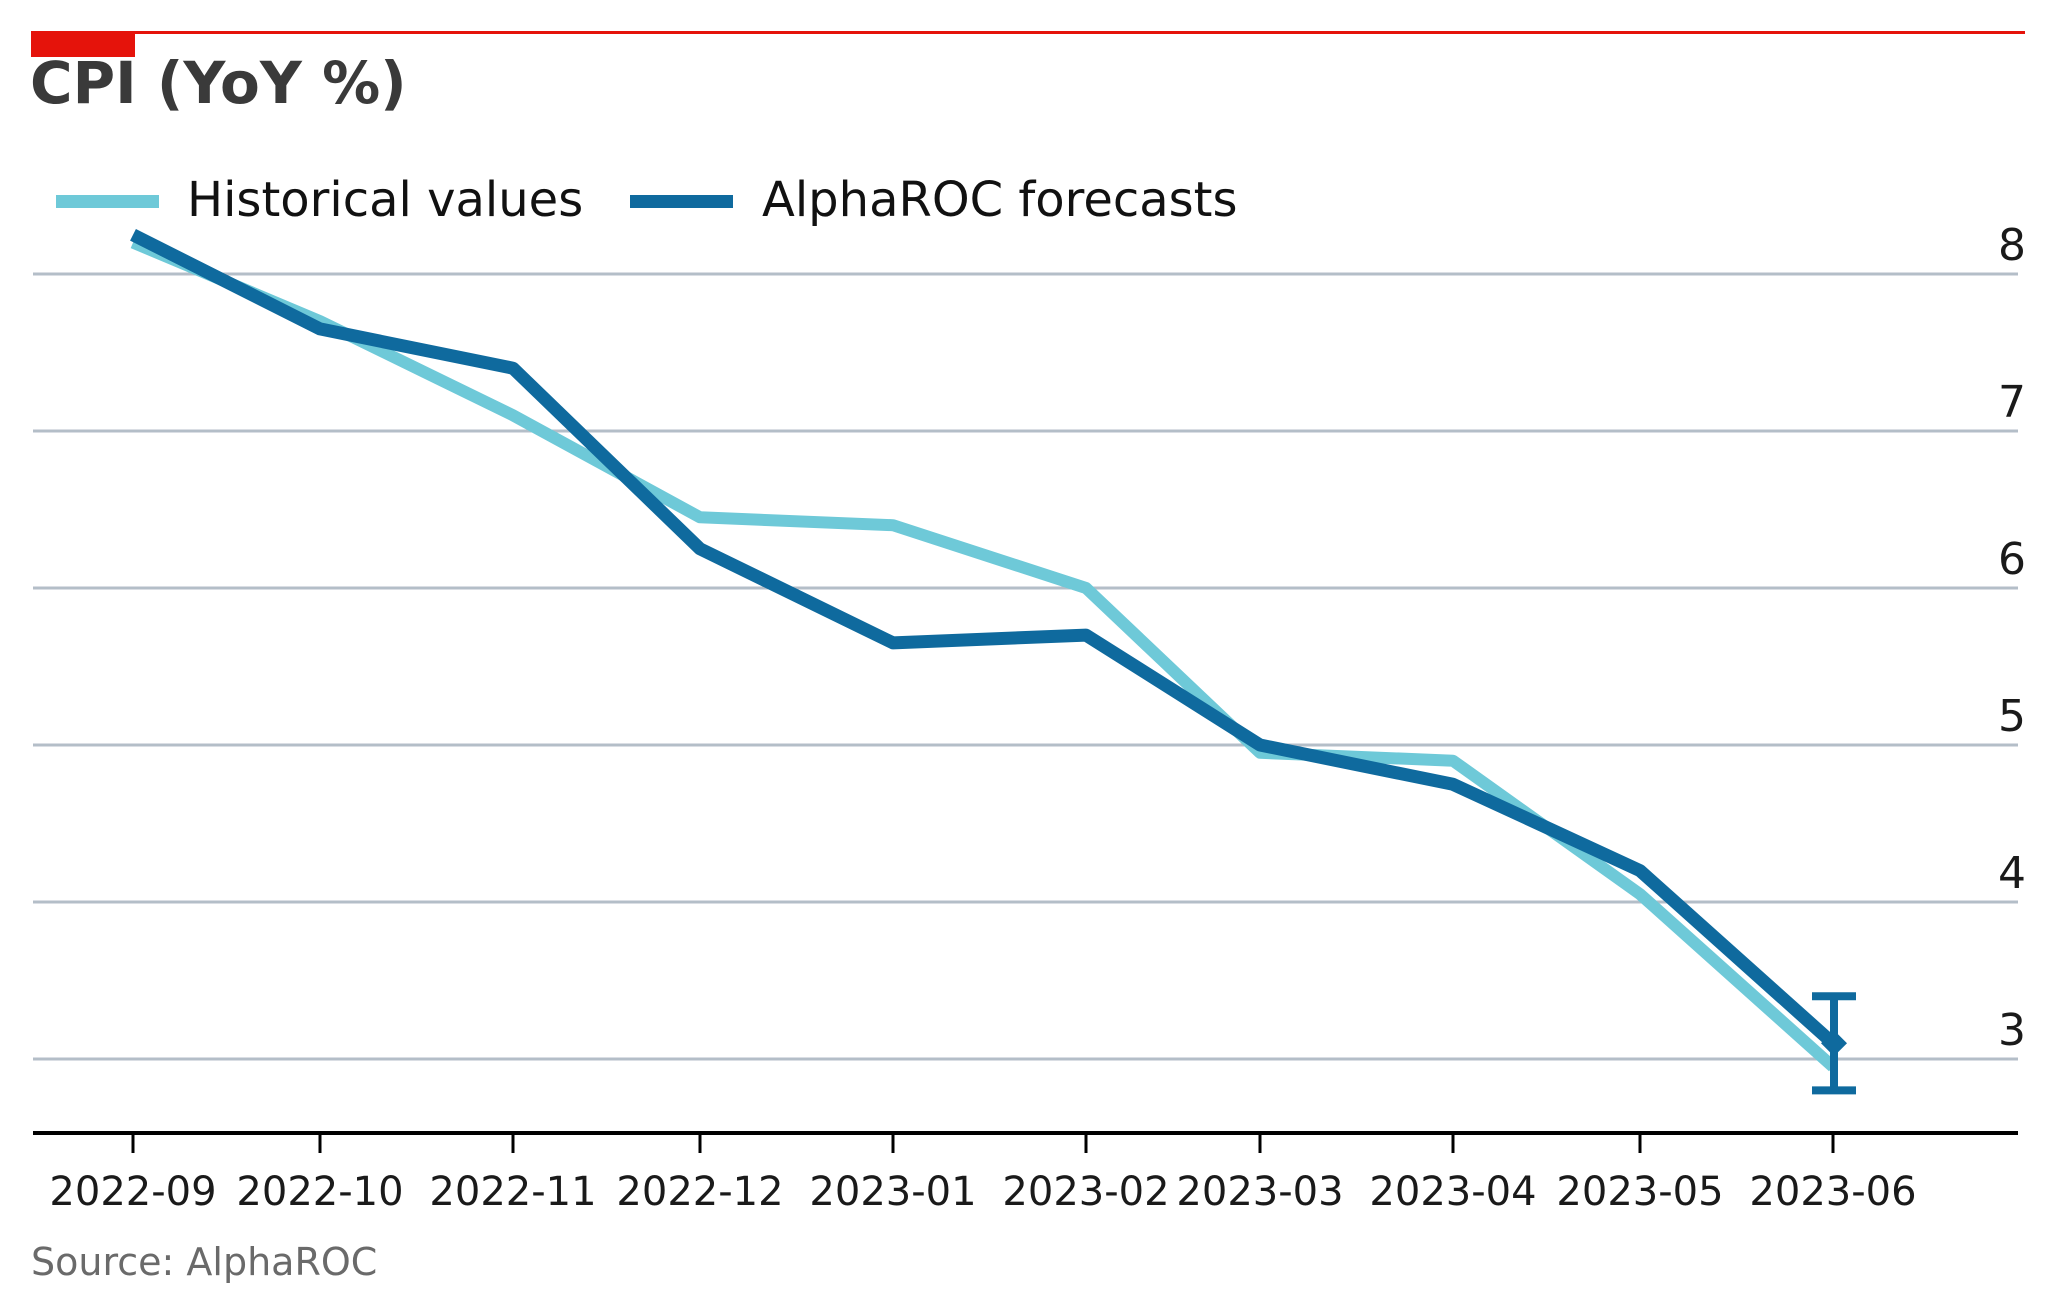 The height and width of the screenshot is (1301, 2048). What do you see at coordinates (2012, 873) in the screenshot?
I see `y-tick-label: 4` at bounding box center [2012, 873].